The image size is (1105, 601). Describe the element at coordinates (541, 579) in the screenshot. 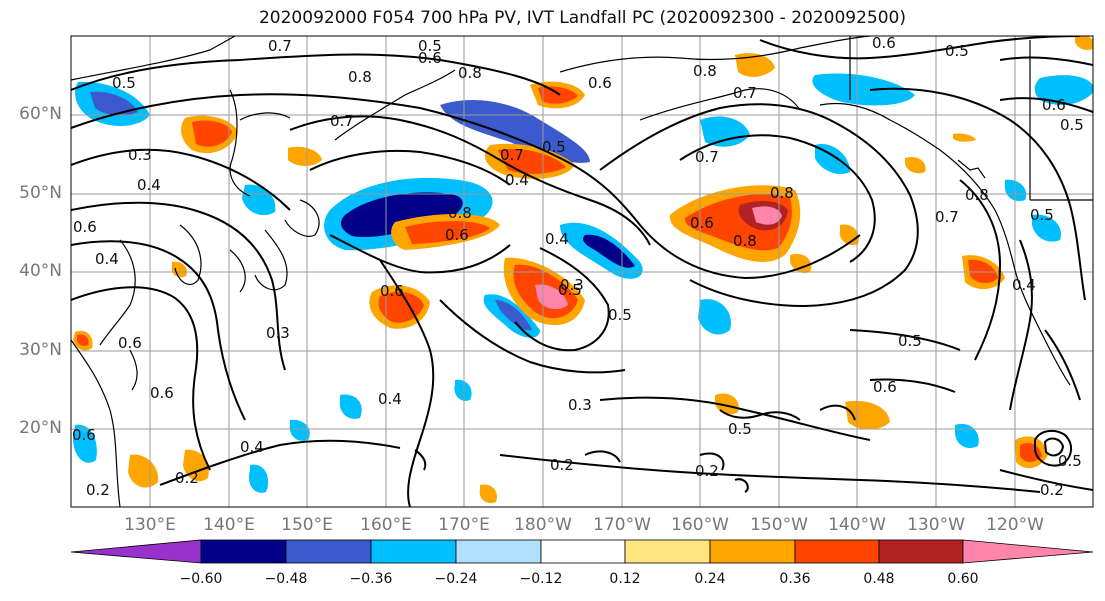

I see `colorbar-tick: −0.12` at that location.